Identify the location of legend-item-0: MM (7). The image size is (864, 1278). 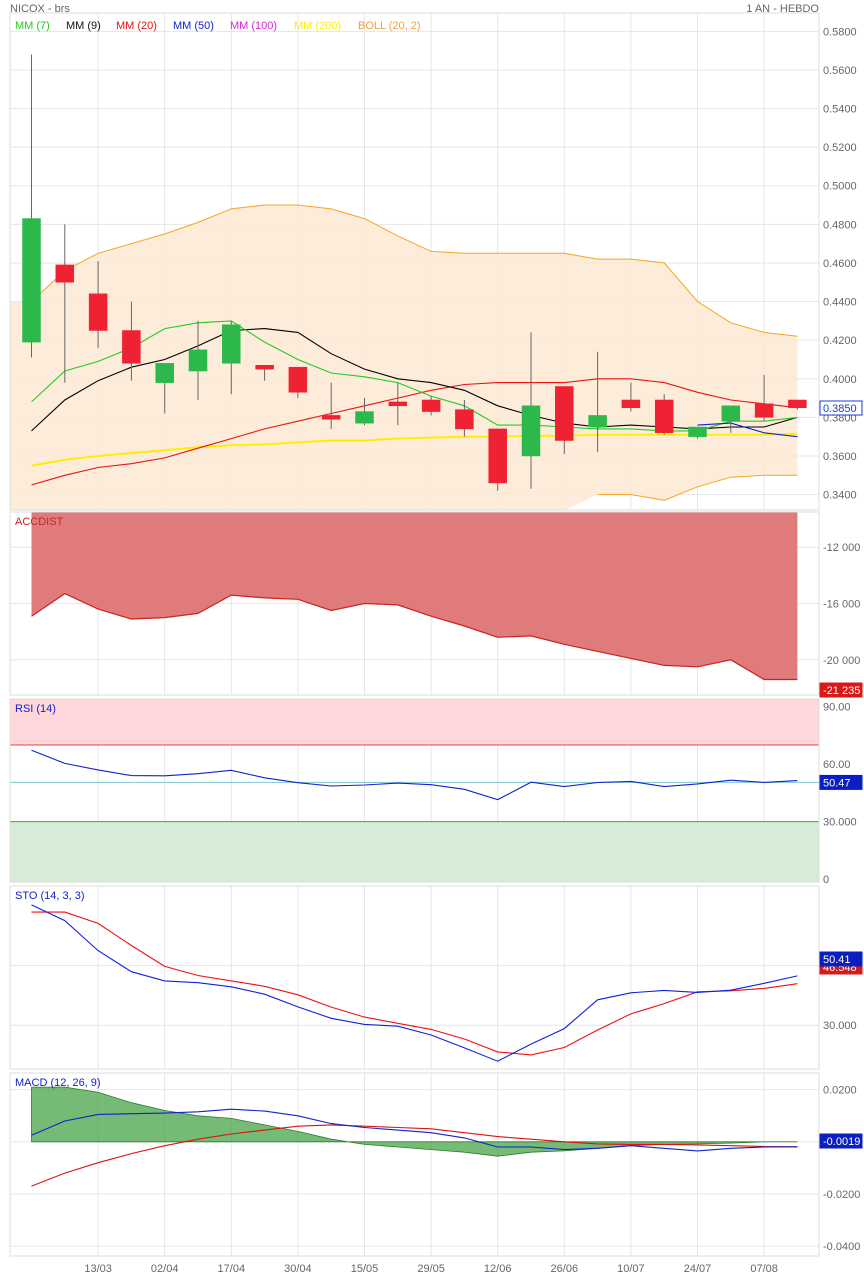
(32, 26).